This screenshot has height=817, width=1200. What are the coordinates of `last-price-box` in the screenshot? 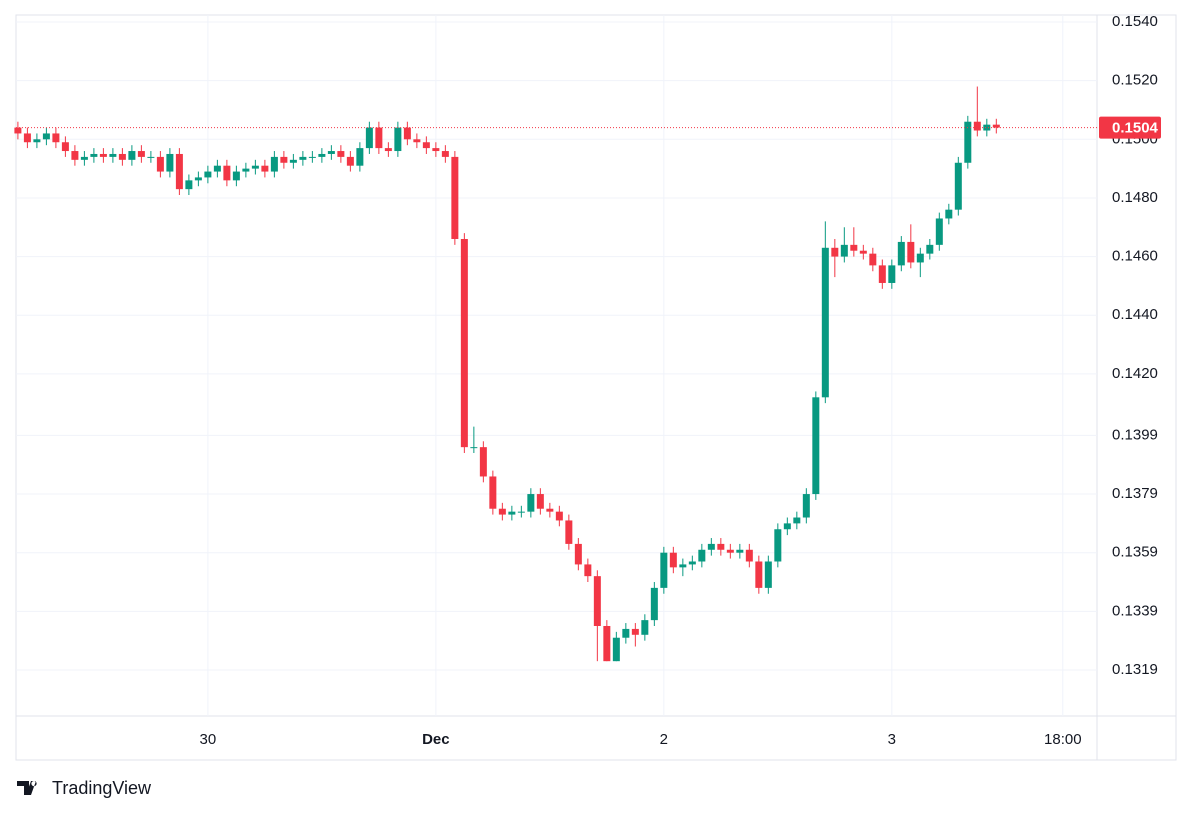 It's located at (1130, 127).